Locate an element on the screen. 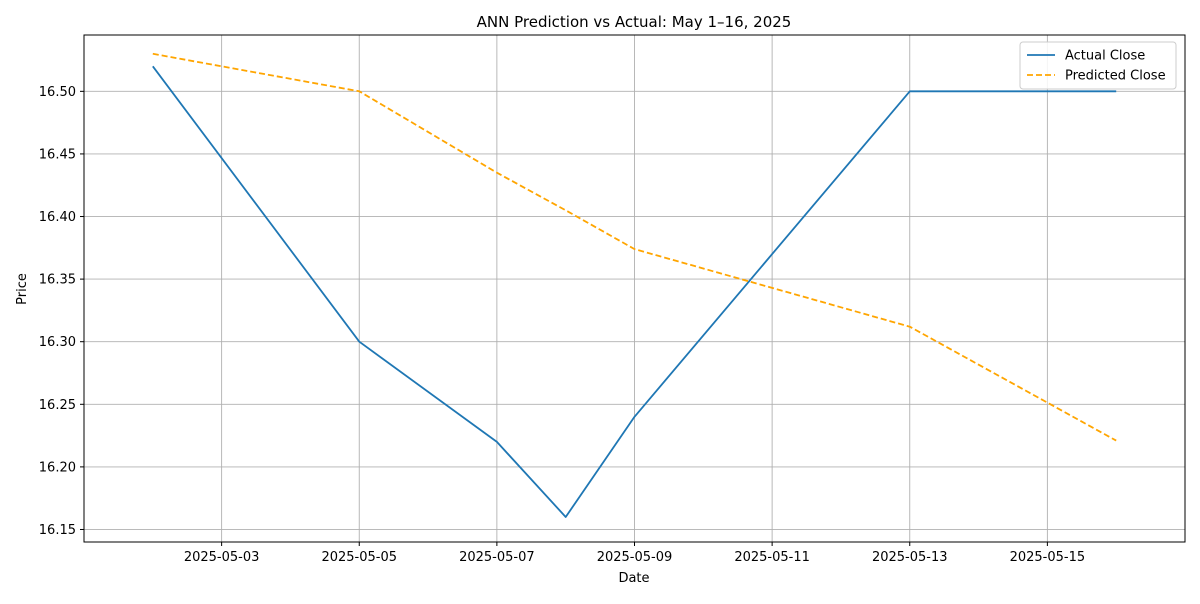 This screenshot has width=1200, height=604. y-tick-label: 16.15 is located at coordinates (57, 530).